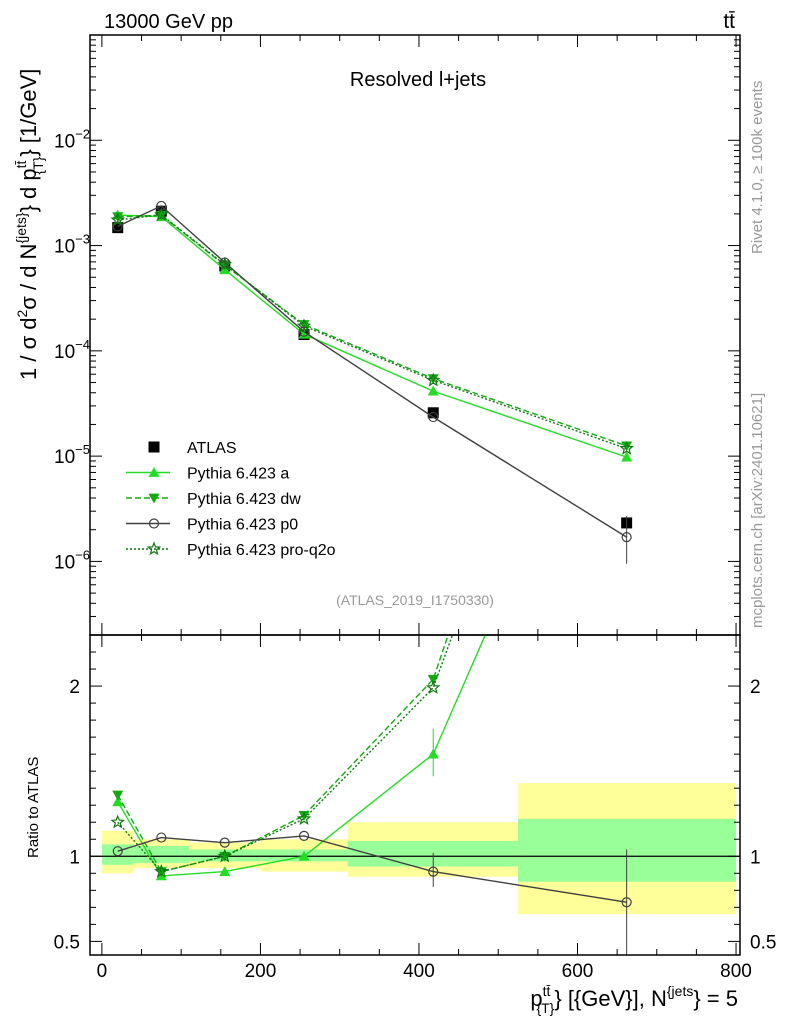 The width and height of the screenshot is (786, 1024). I want to click on y-tick-label: 10⁻⁴, so click(72, 350).